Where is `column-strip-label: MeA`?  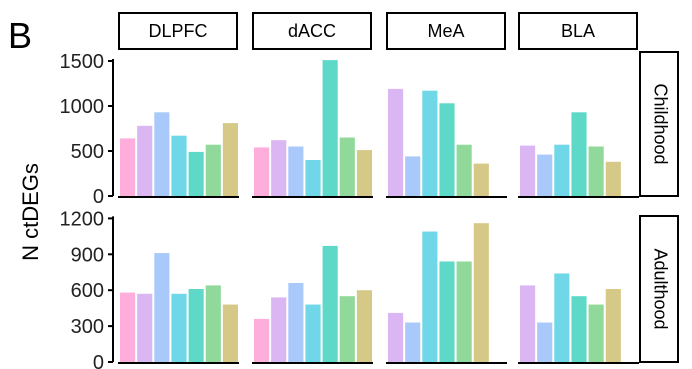
column-strip-label: MeA is located at coordinates (445, 31).